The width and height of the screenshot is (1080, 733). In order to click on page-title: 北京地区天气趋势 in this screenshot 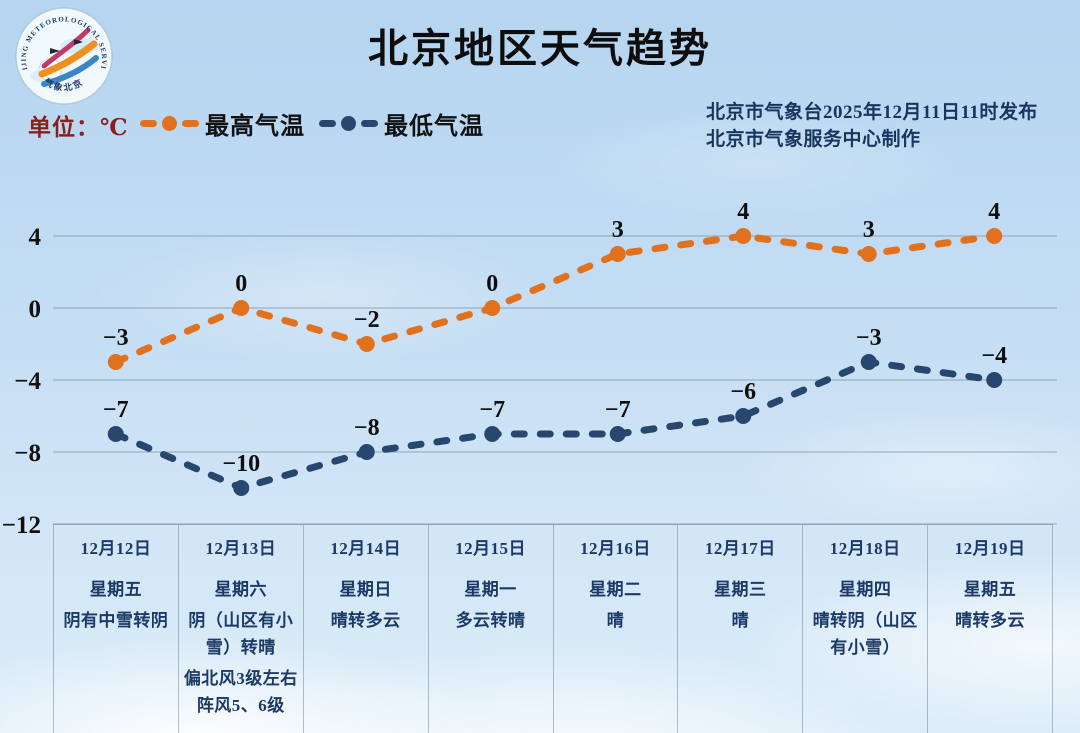, I will do `click(540, 48)`.